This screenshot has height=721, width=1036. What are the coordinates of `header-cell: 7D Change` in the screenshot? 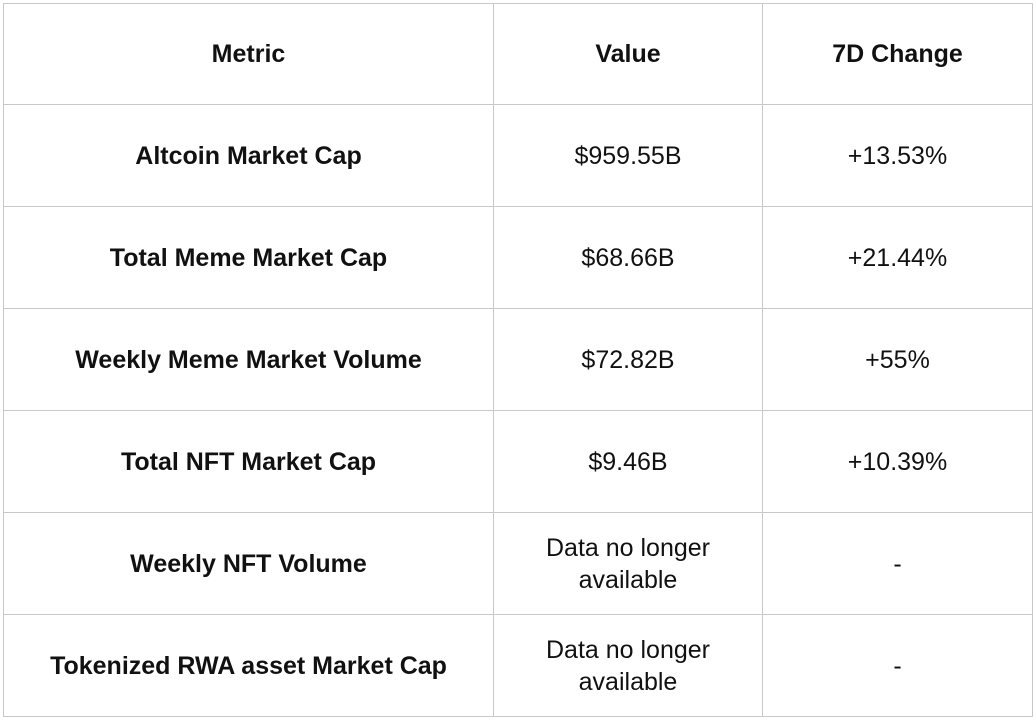 It's located at (897, 54).